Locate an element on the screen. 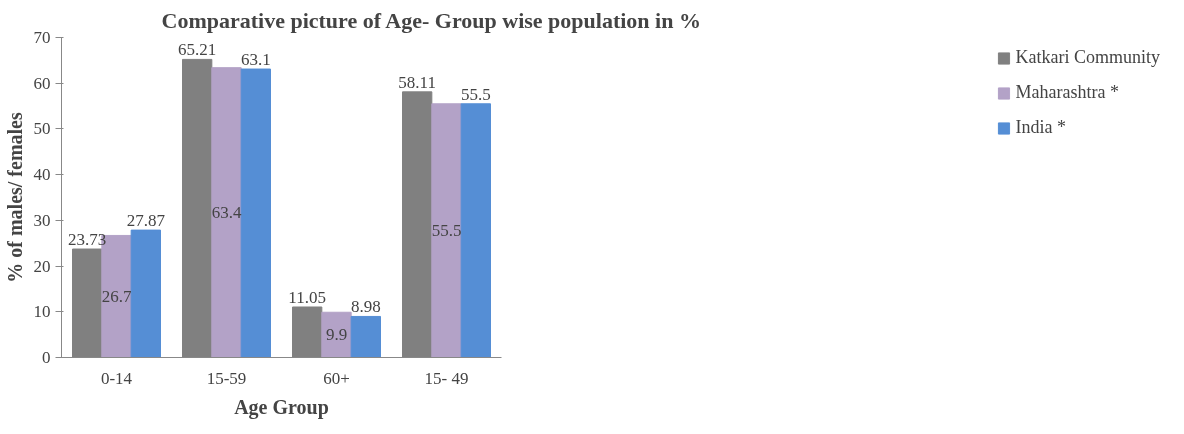 The width and height of the screenshot is (1184, 434). chart-title: Comparative picture of Age- Group wise population in % is located at coordinates (431, 20).